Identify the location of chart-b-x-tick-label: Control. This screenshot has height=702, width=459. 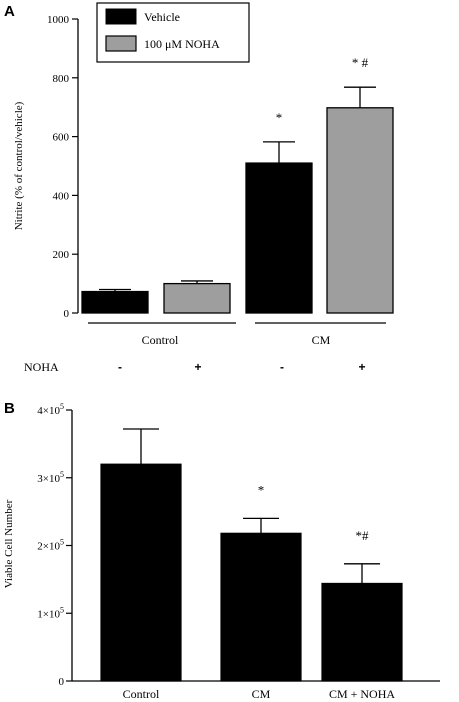
(141, 694).